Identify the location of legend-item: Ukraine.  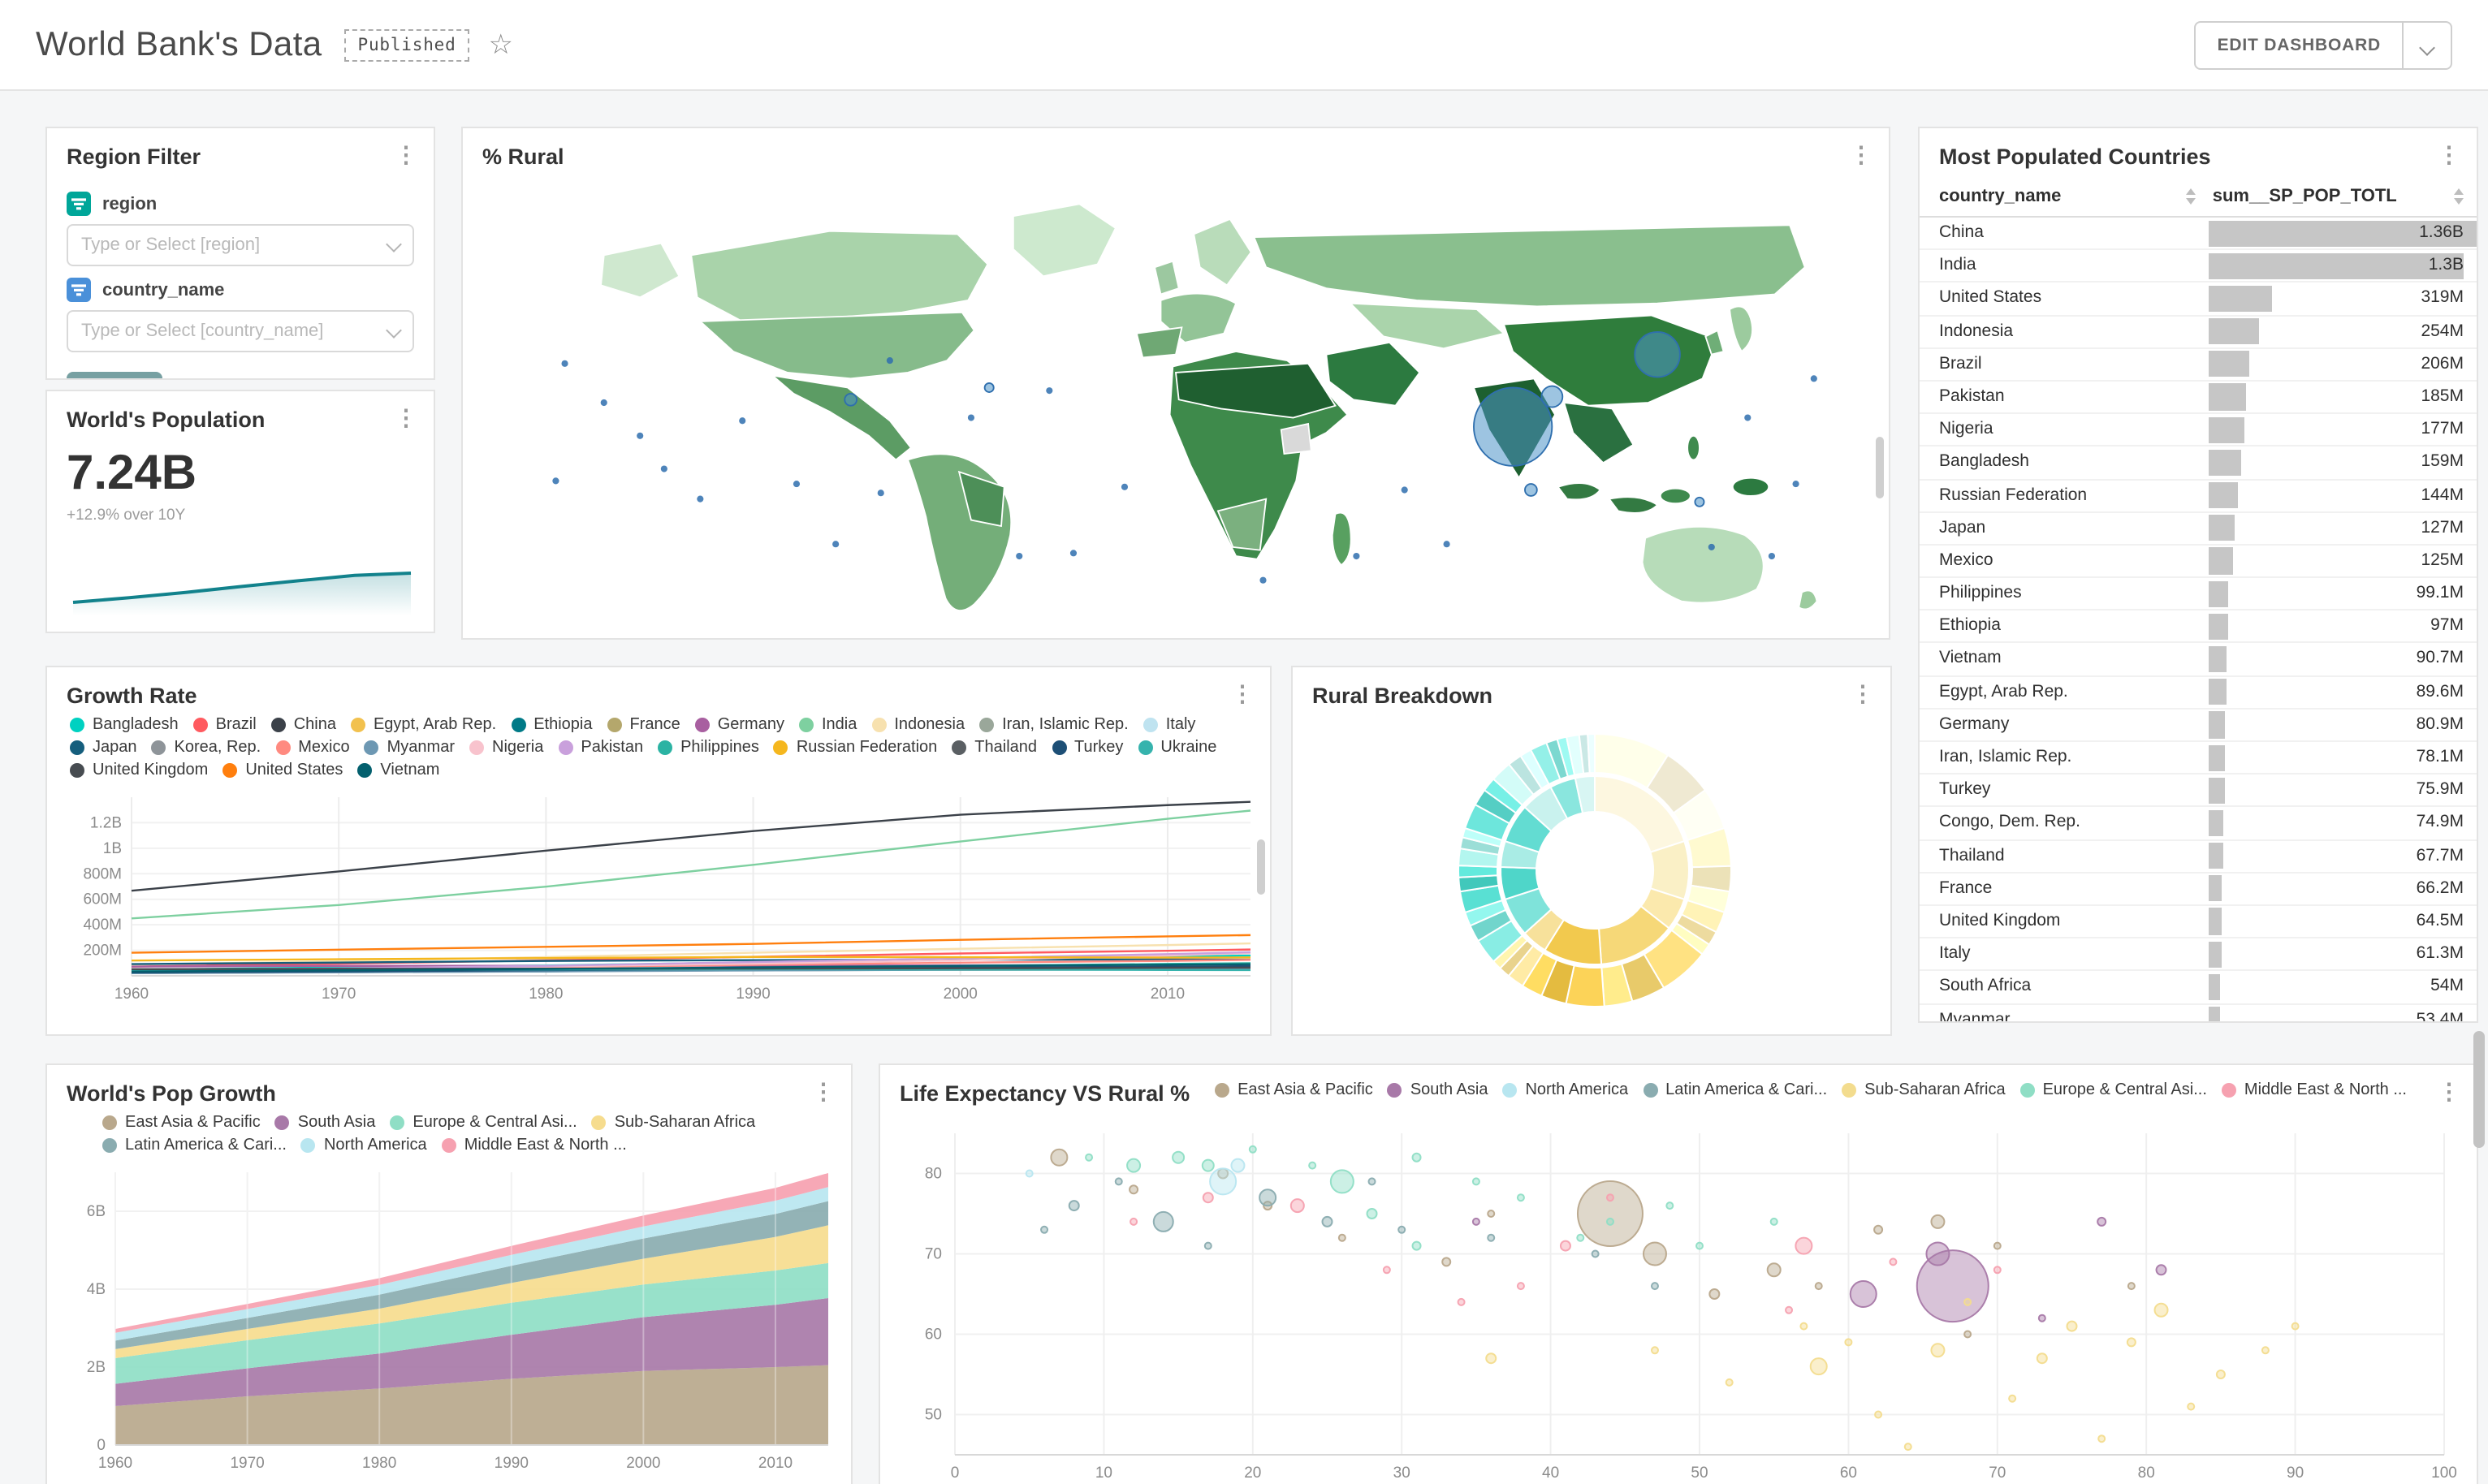
(1177, 748).